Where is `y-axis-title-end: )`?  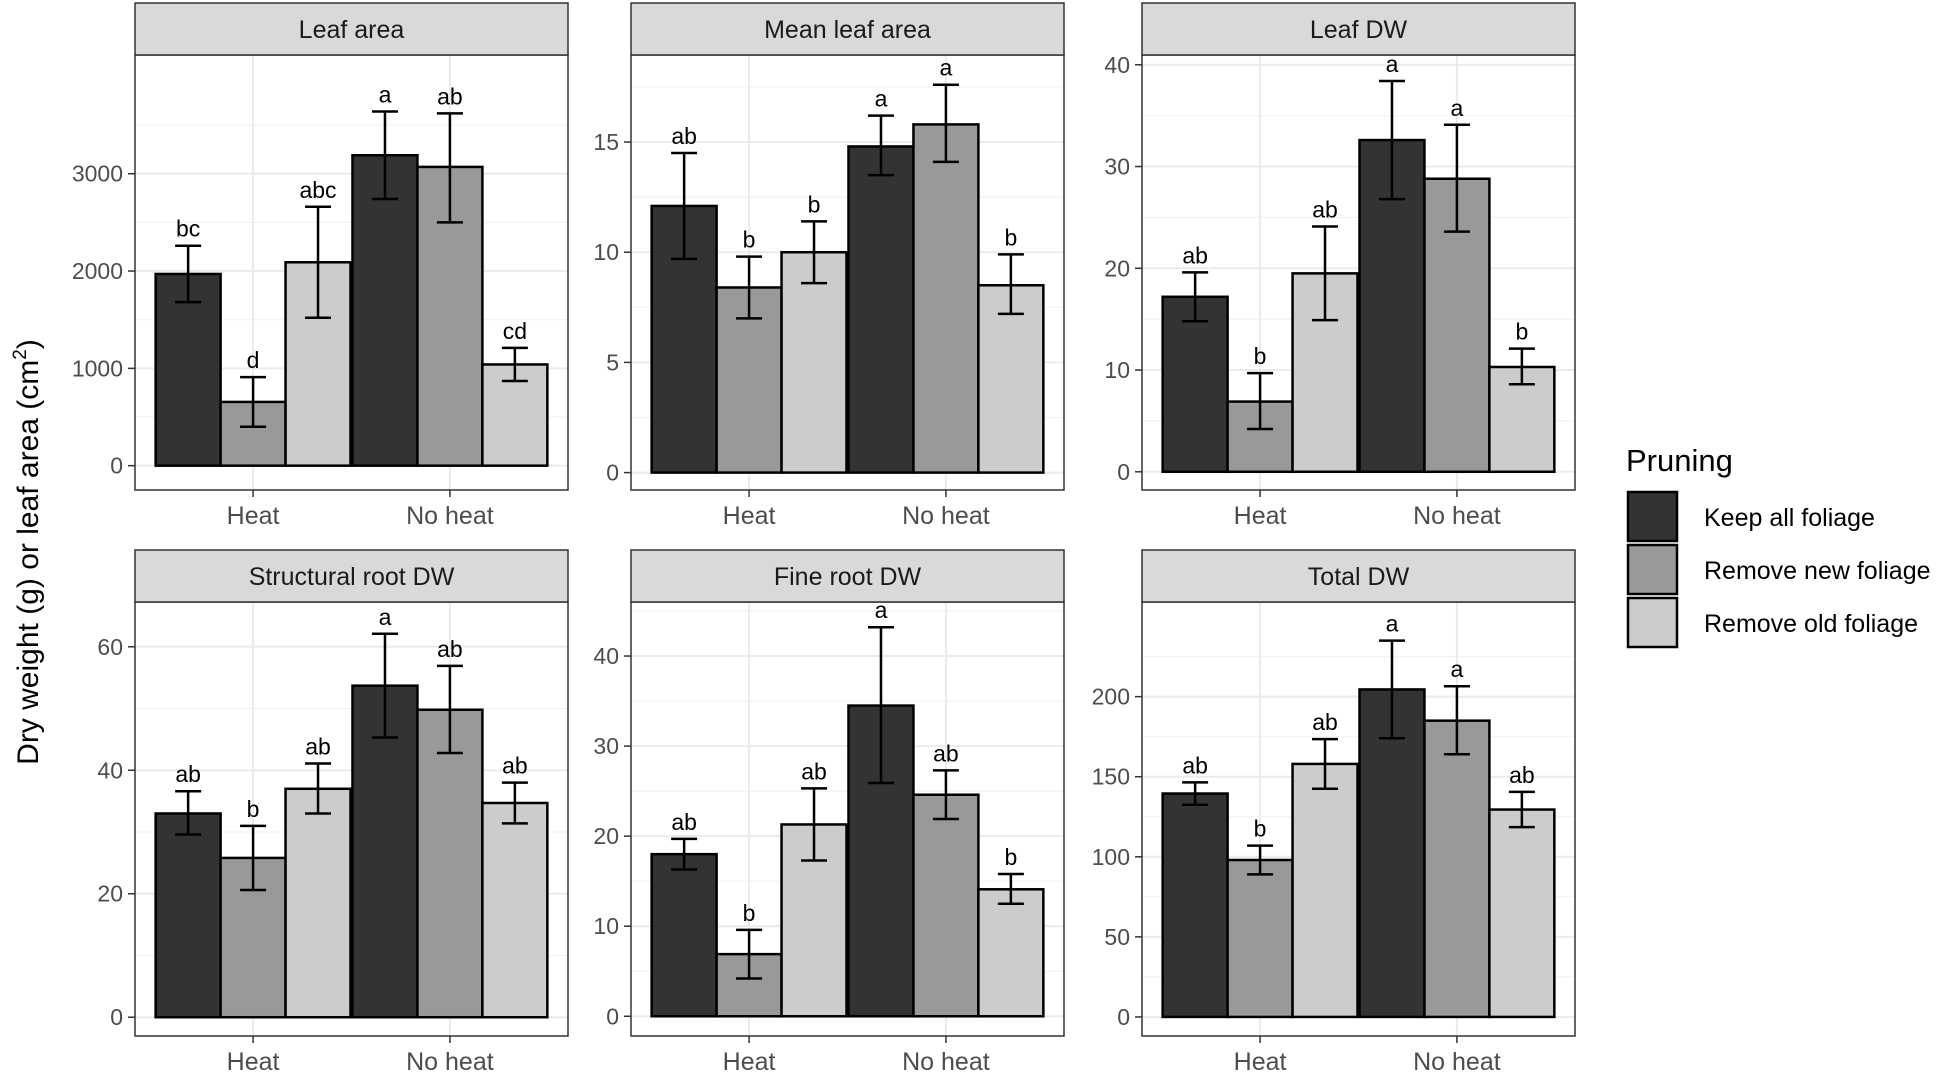 y-axis-title-end: ) is located at coordinates (28, 344).